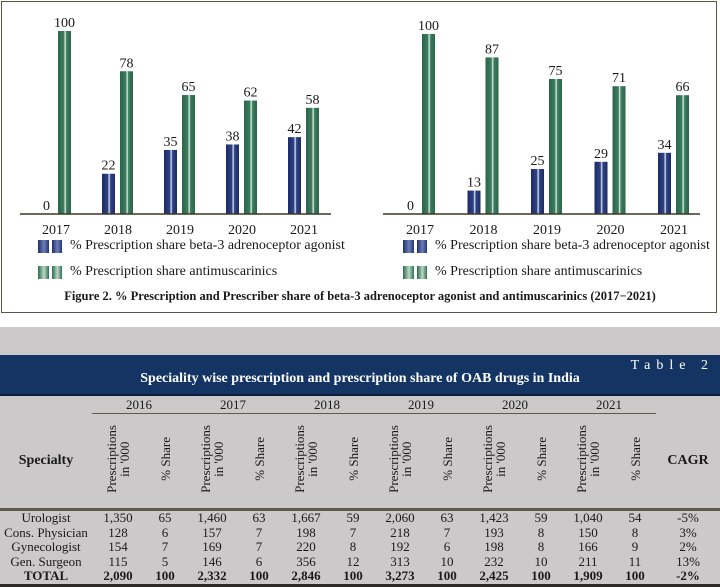  What do you see at coordinates (428, 26) in the screenshot?
I see `data-label: 100` at bounding box center [428, 26].